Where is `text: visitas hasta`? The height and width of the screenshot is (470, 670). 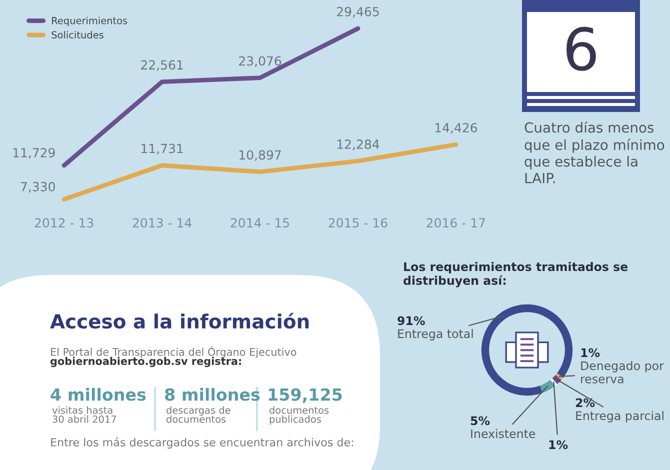
text: visitas hasta is located at coordinates (82, 410).